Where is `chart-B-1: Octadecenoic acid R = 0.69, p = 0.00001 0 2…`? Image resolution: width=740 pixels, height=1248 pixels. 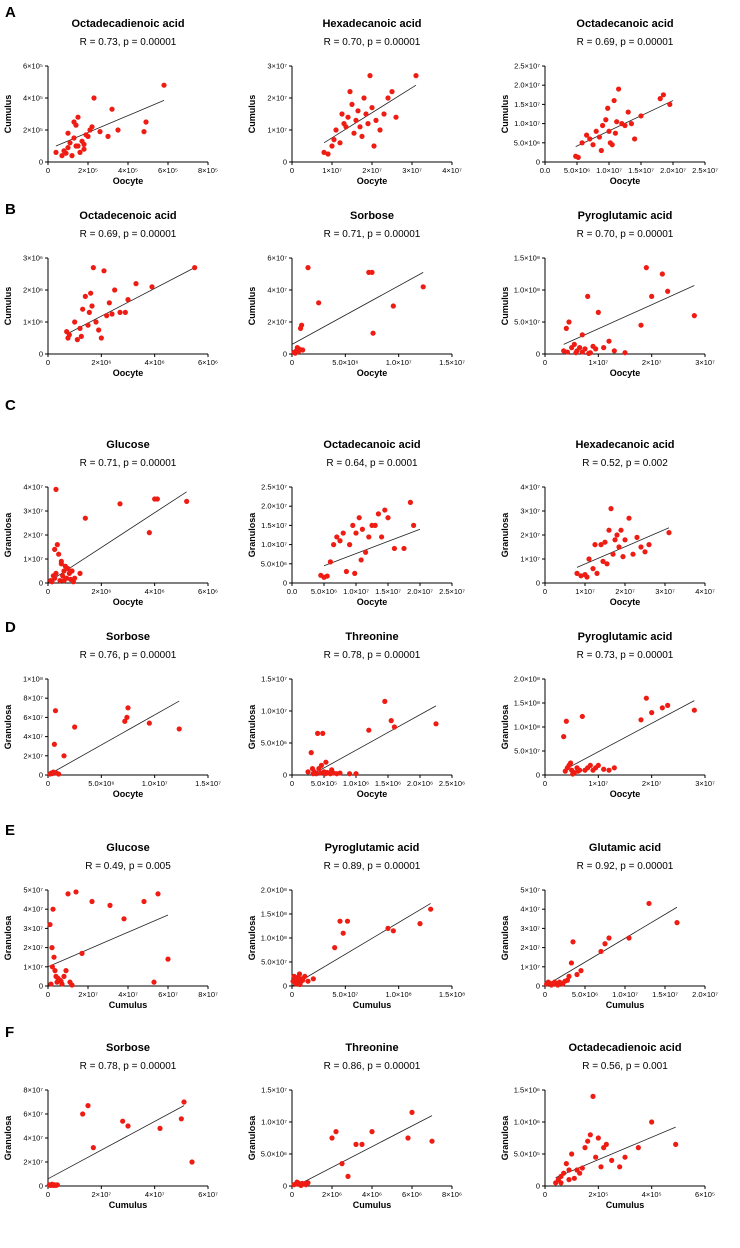 chart-B-1: Octadecenoic acid R = 0.69, p = 0.00001 0 2… is located at coordinates (110, 294).